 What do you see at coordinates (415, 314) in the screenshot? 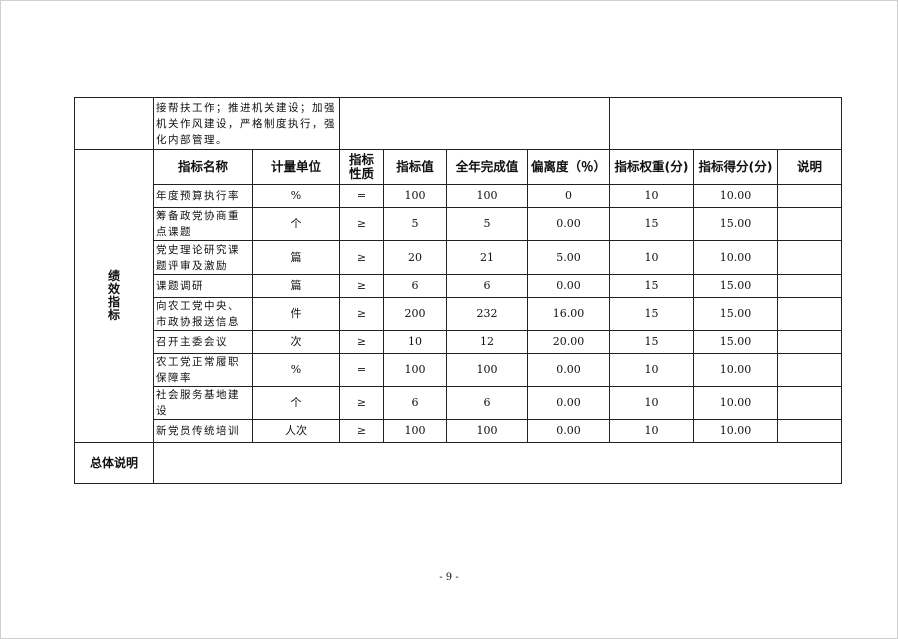
I see `cell-target: 200` at bounding box center [415, 314].